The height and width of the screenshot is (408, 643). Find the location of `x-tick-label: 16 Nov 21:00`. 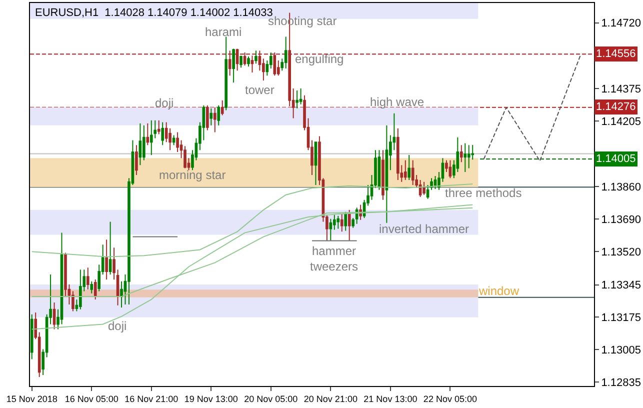

x-tick-label: 16 Nov 21:00 is located at coordinates (151, 399).